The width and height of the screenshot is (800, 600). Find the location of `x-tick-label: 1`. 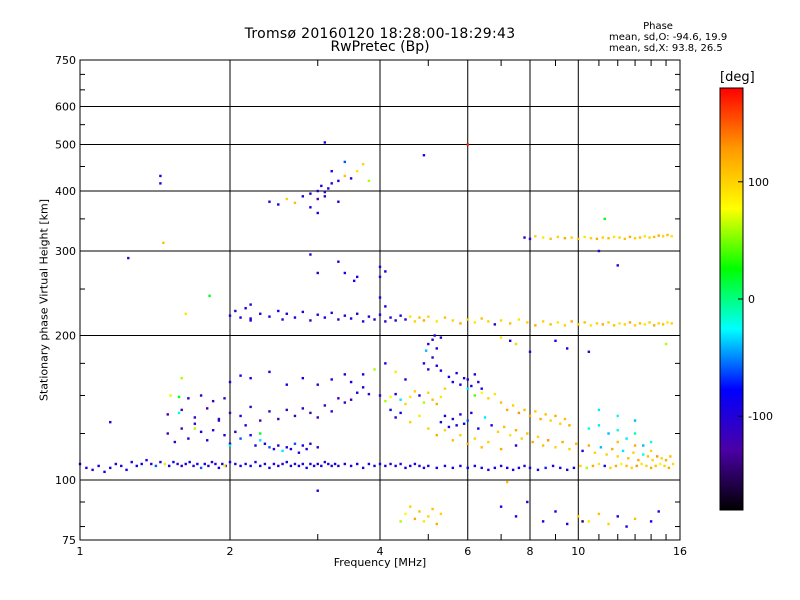

x-tick-label: 1 is located at coordinates (80, 551).